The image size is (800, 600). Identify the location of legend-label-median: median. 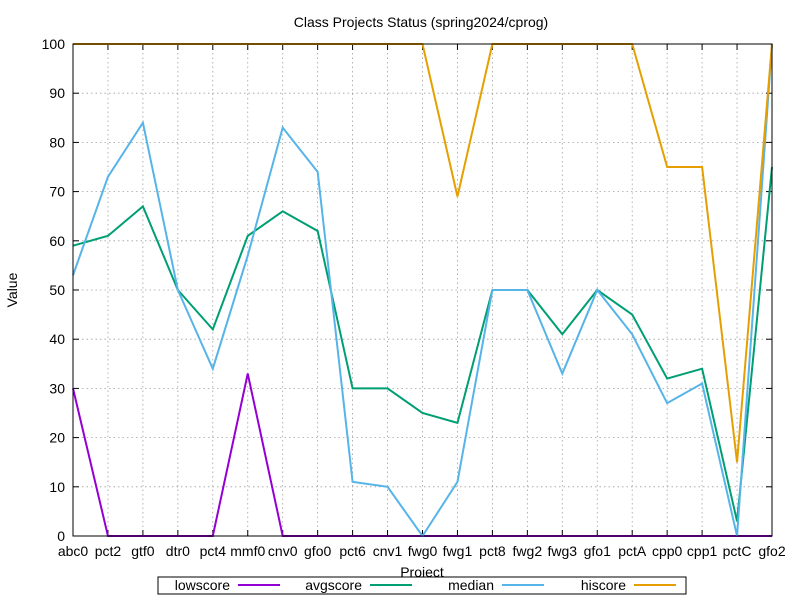
(471, 585).